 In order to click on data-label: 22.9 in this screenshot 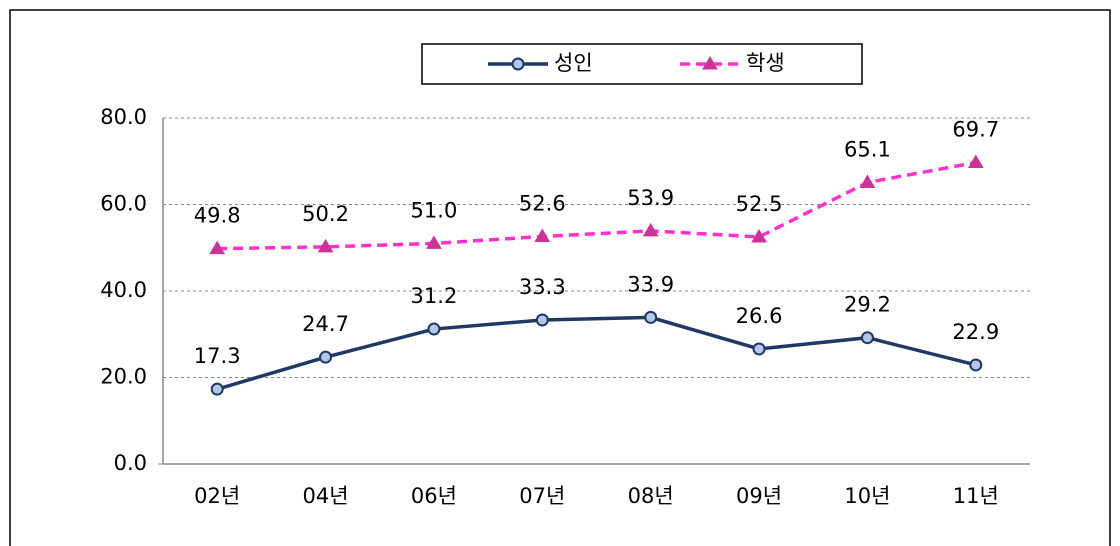, I will do `click(975, 332)`.